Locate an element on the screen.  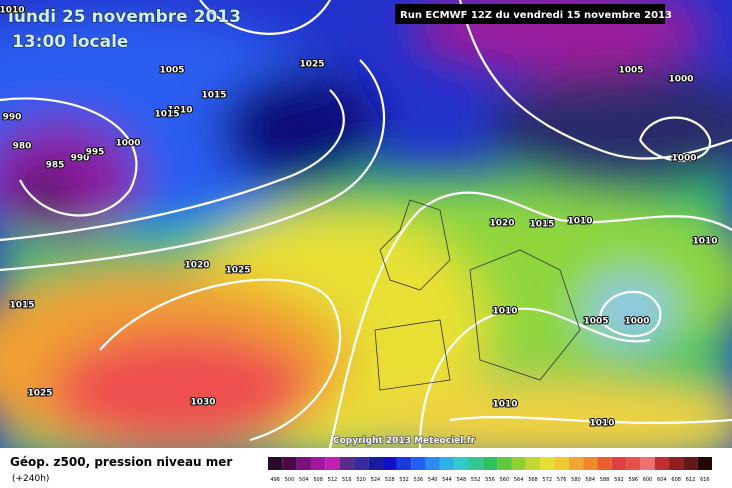
isobar-label: 985 is located at coordinates (55, 166).